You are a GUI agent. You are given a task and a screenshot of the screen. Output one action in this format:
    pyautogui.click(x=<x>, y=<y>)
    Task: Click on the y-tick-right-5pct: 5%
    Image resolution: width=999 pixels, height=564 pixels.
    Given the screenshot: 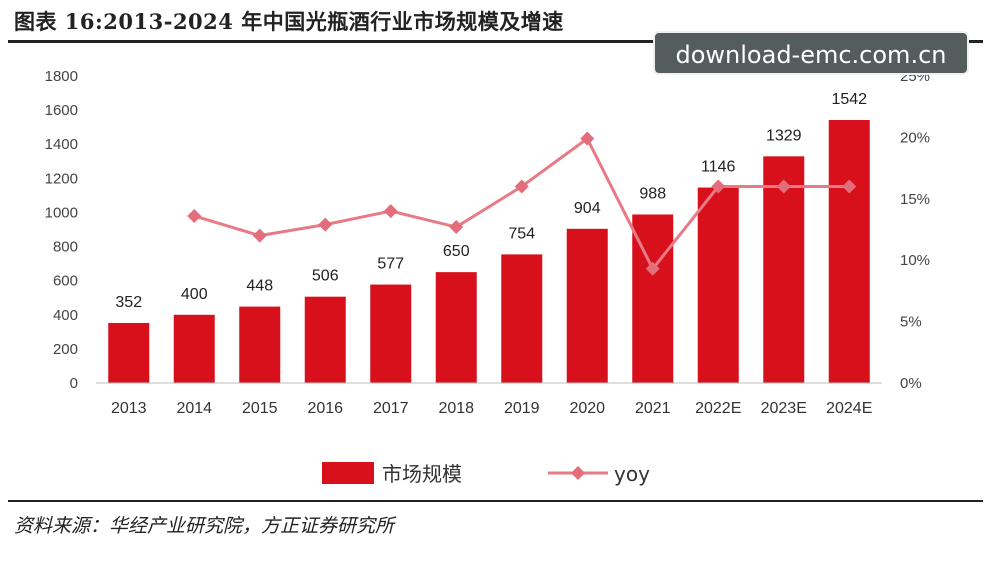 What is the action you would take?
    pyautogui.click(x=911, y=322)
    